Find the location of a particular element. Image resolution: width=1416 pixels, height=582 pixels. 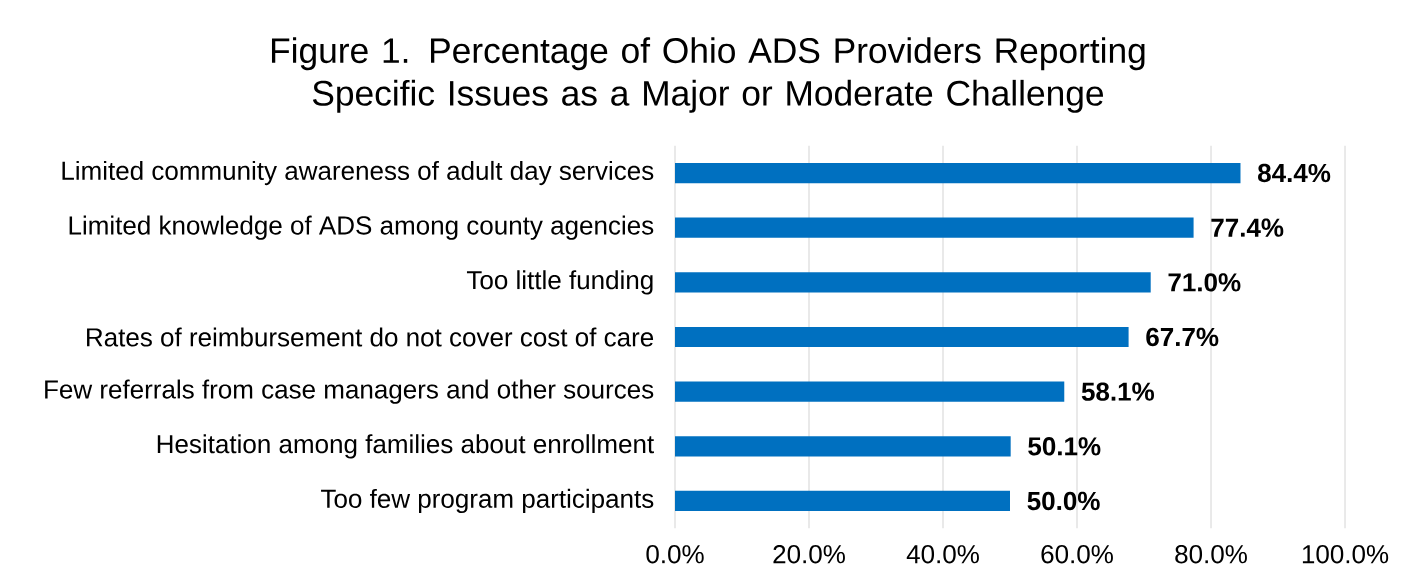

y-tick-label: Limited community awareness of adult day services is located at coordinates (358, 173).